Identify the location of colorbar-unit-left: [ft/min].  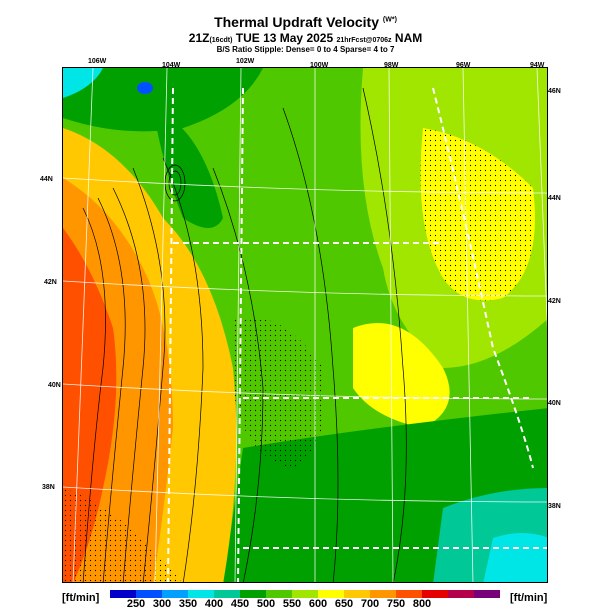
(81, 598).